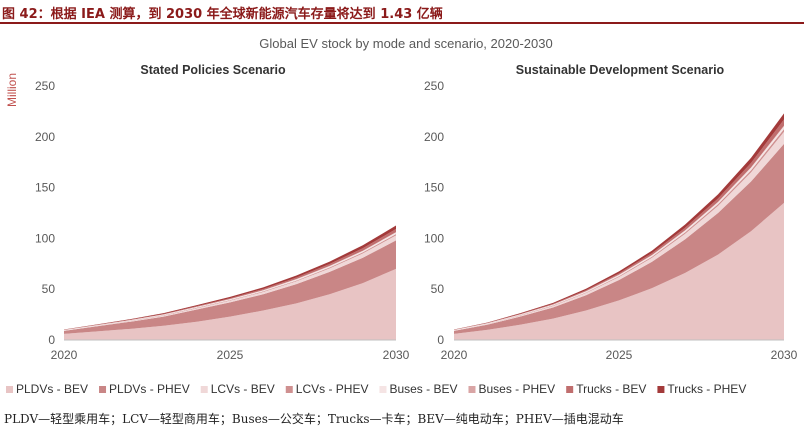  I want to click on legend-label: Buses - BEV, so click(423, 389).